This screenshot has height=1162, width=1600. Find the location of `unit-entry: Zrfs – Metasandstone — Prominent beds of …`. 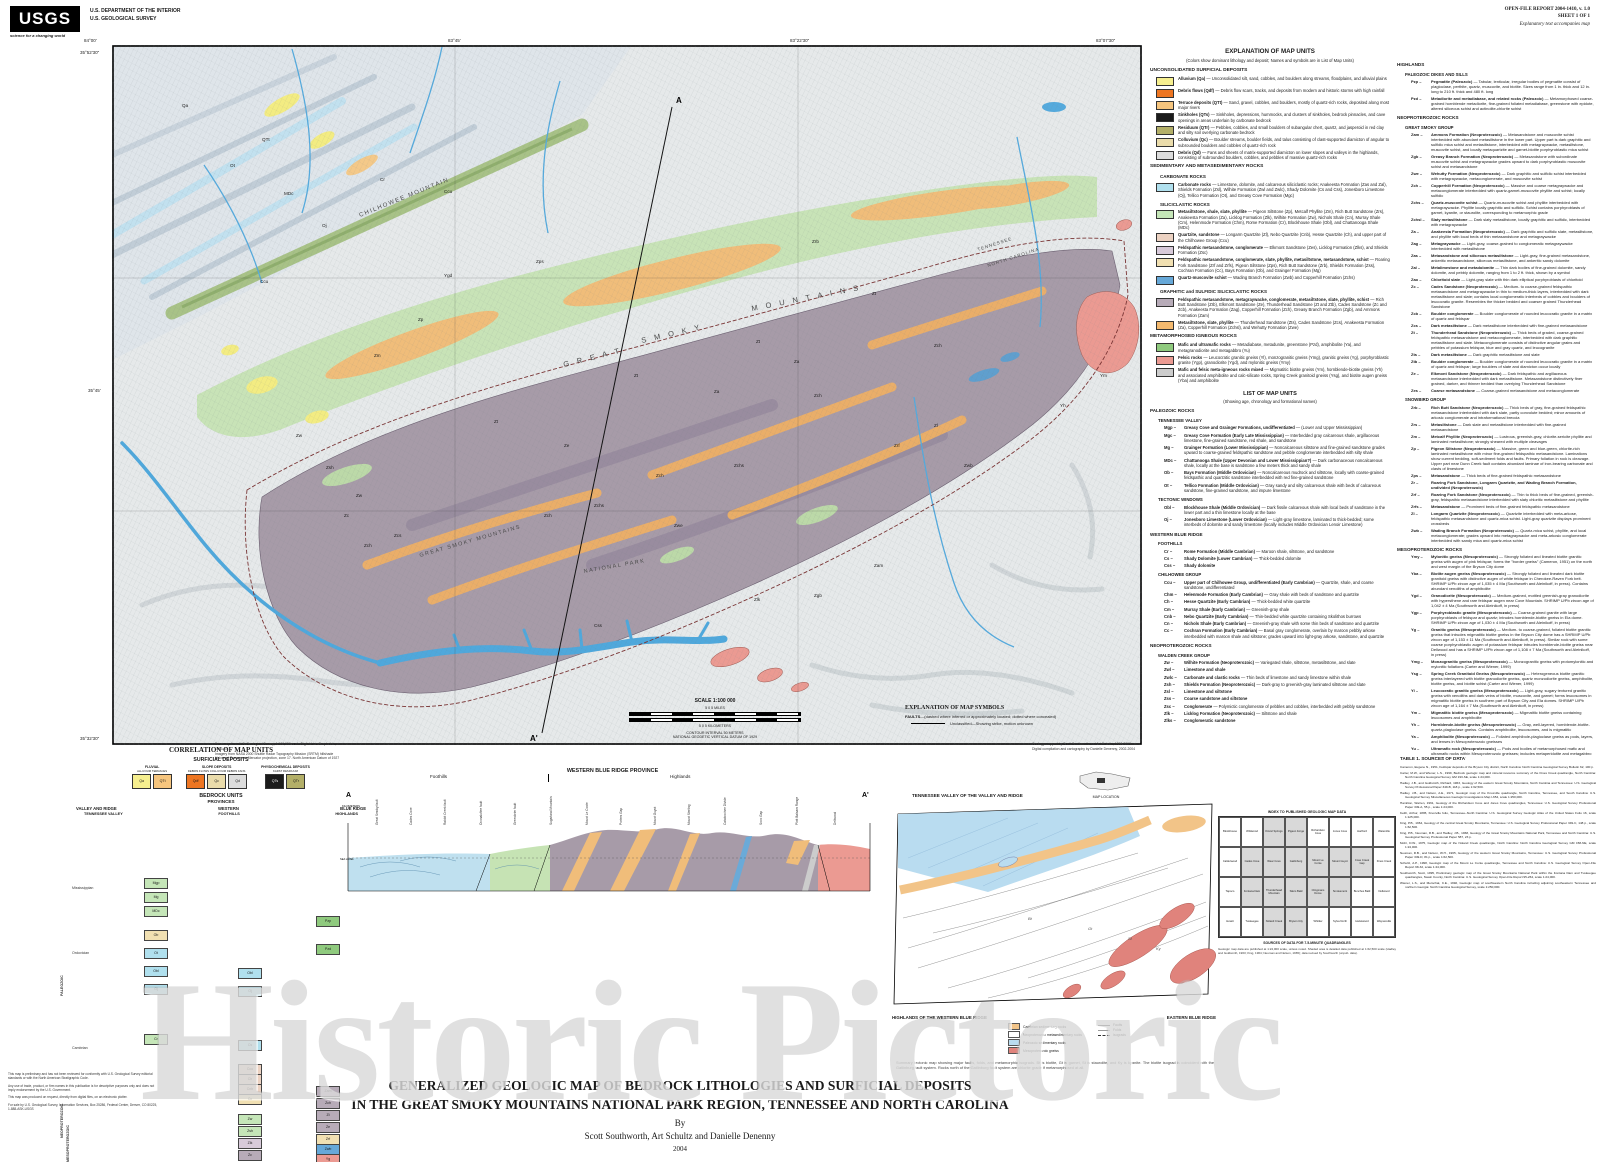

unit-entry: Zrfs – Metasandstone — Prominent beds of … is located at coordinates (1502, 506).